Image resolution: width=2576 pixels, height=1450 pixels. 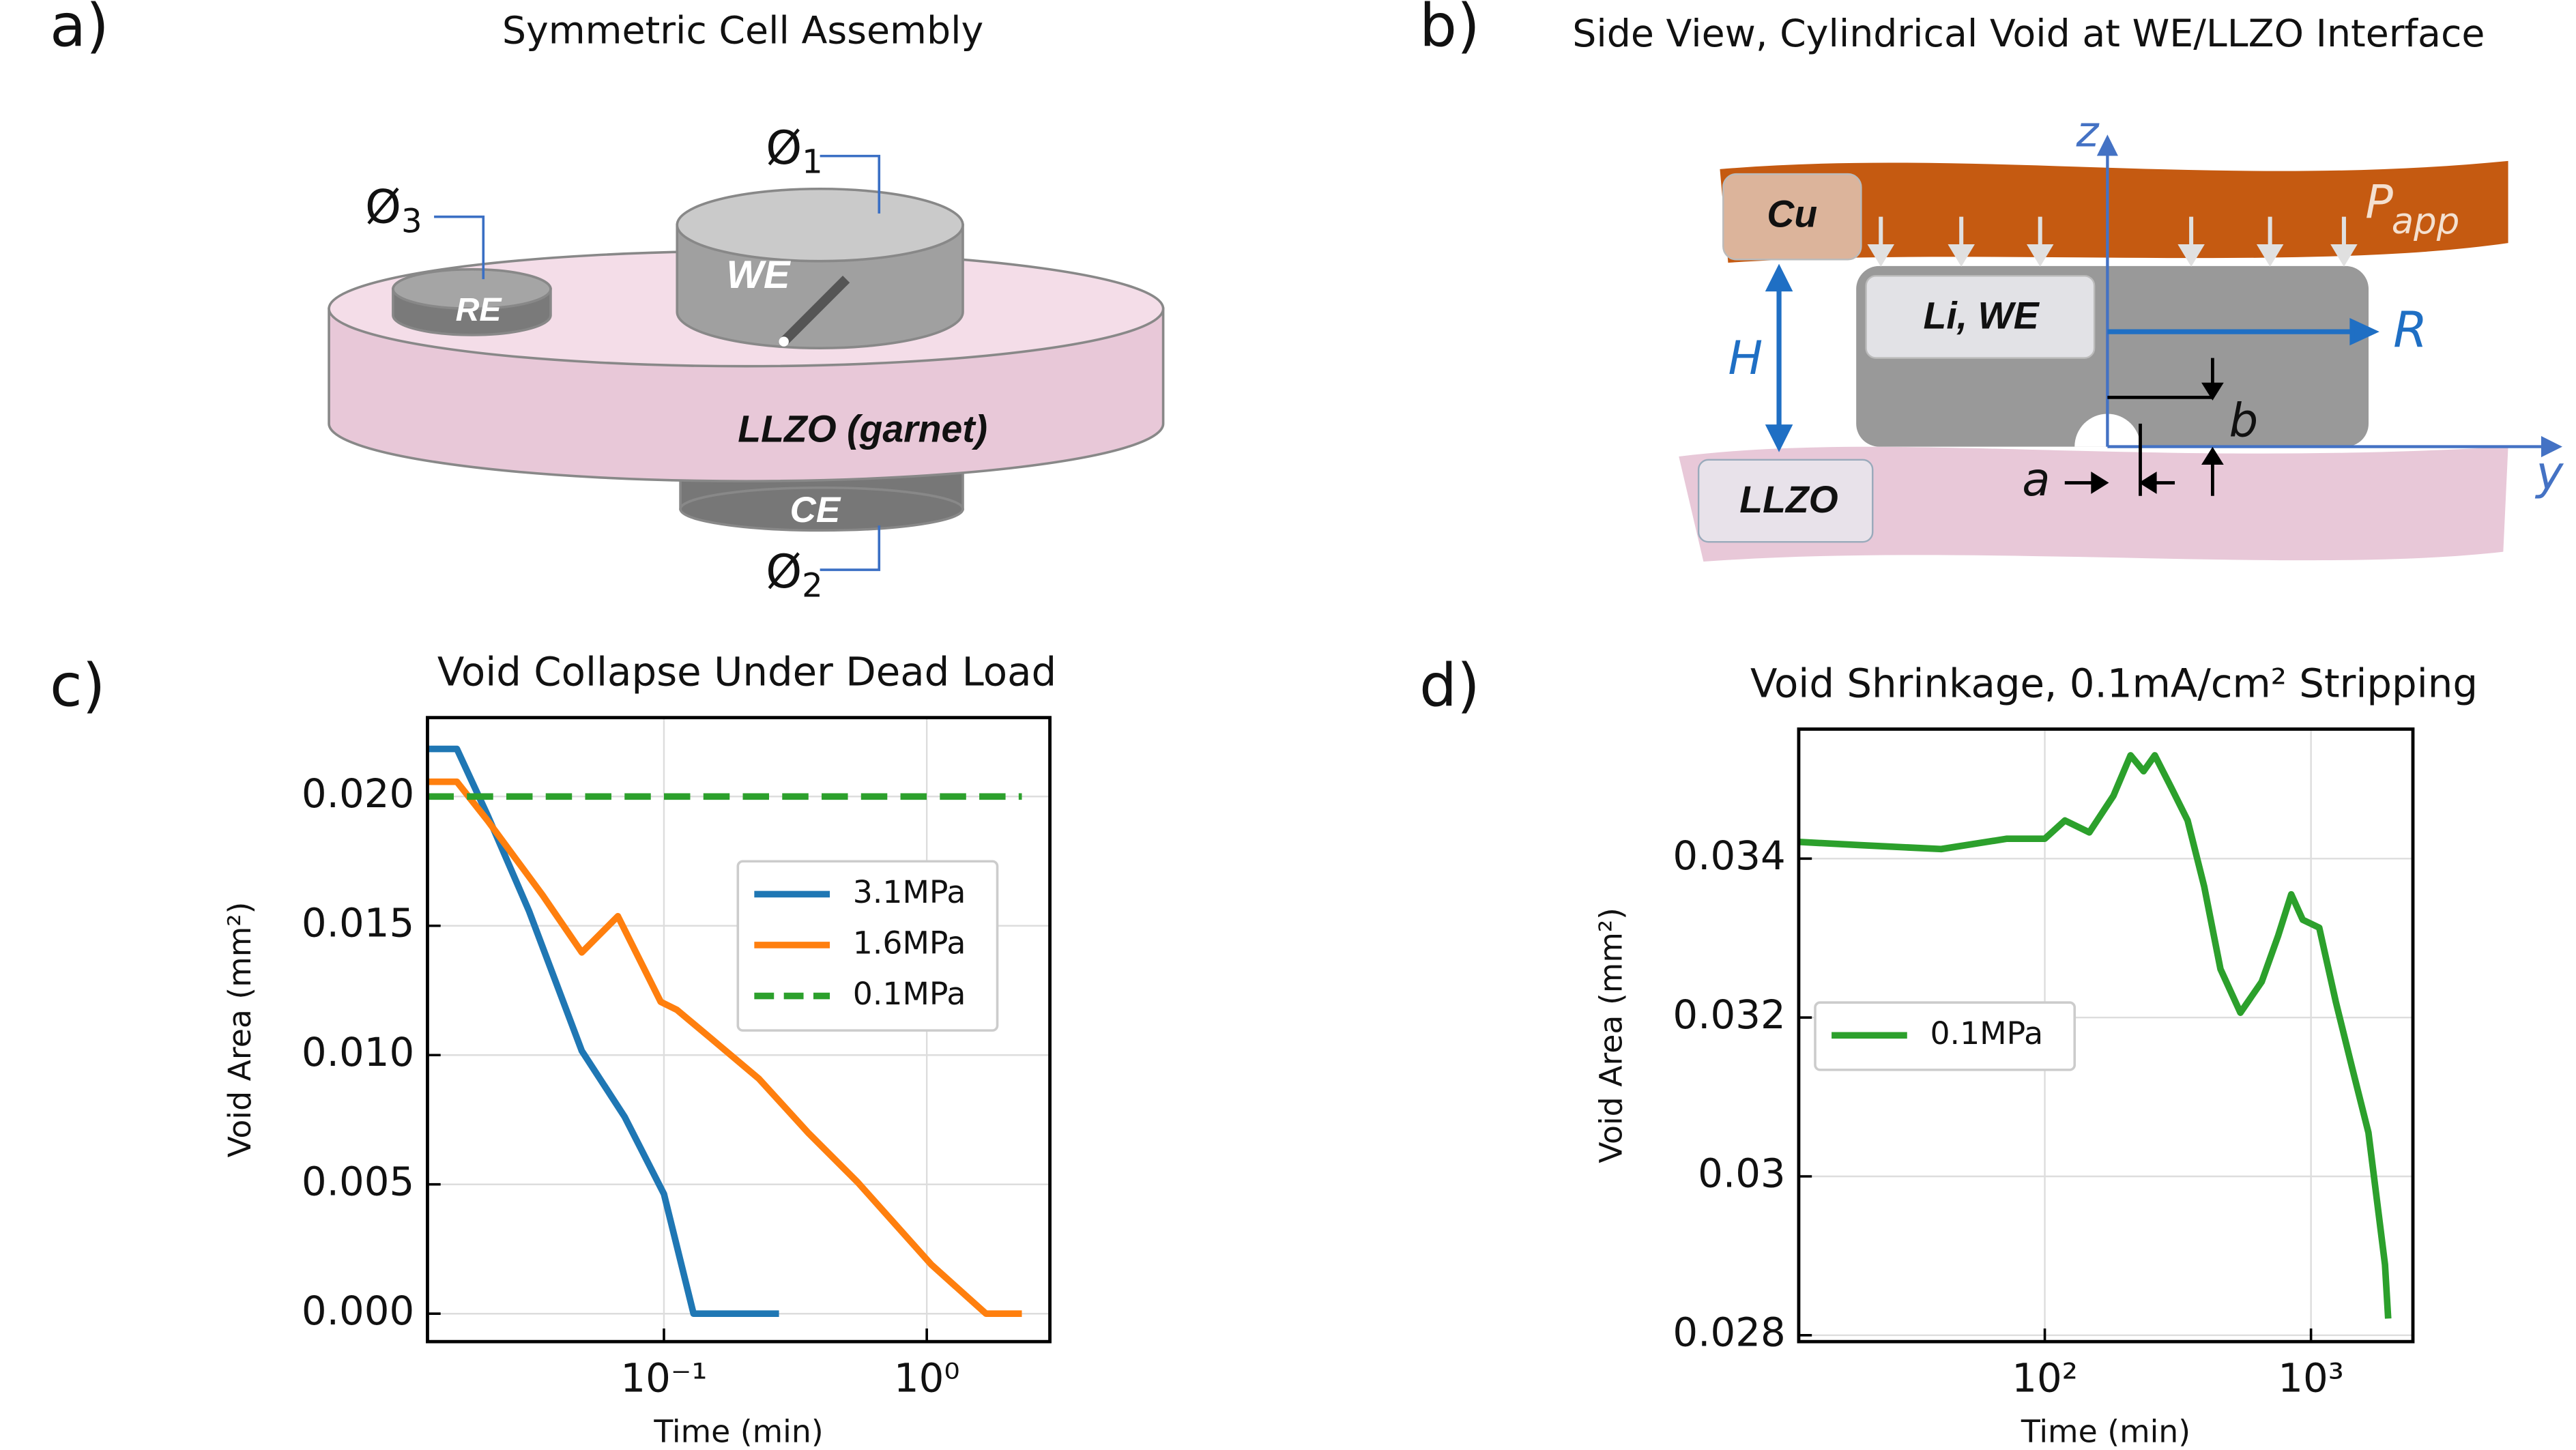 I want to click on p-subscript: app, so click(x=2426, y=221).